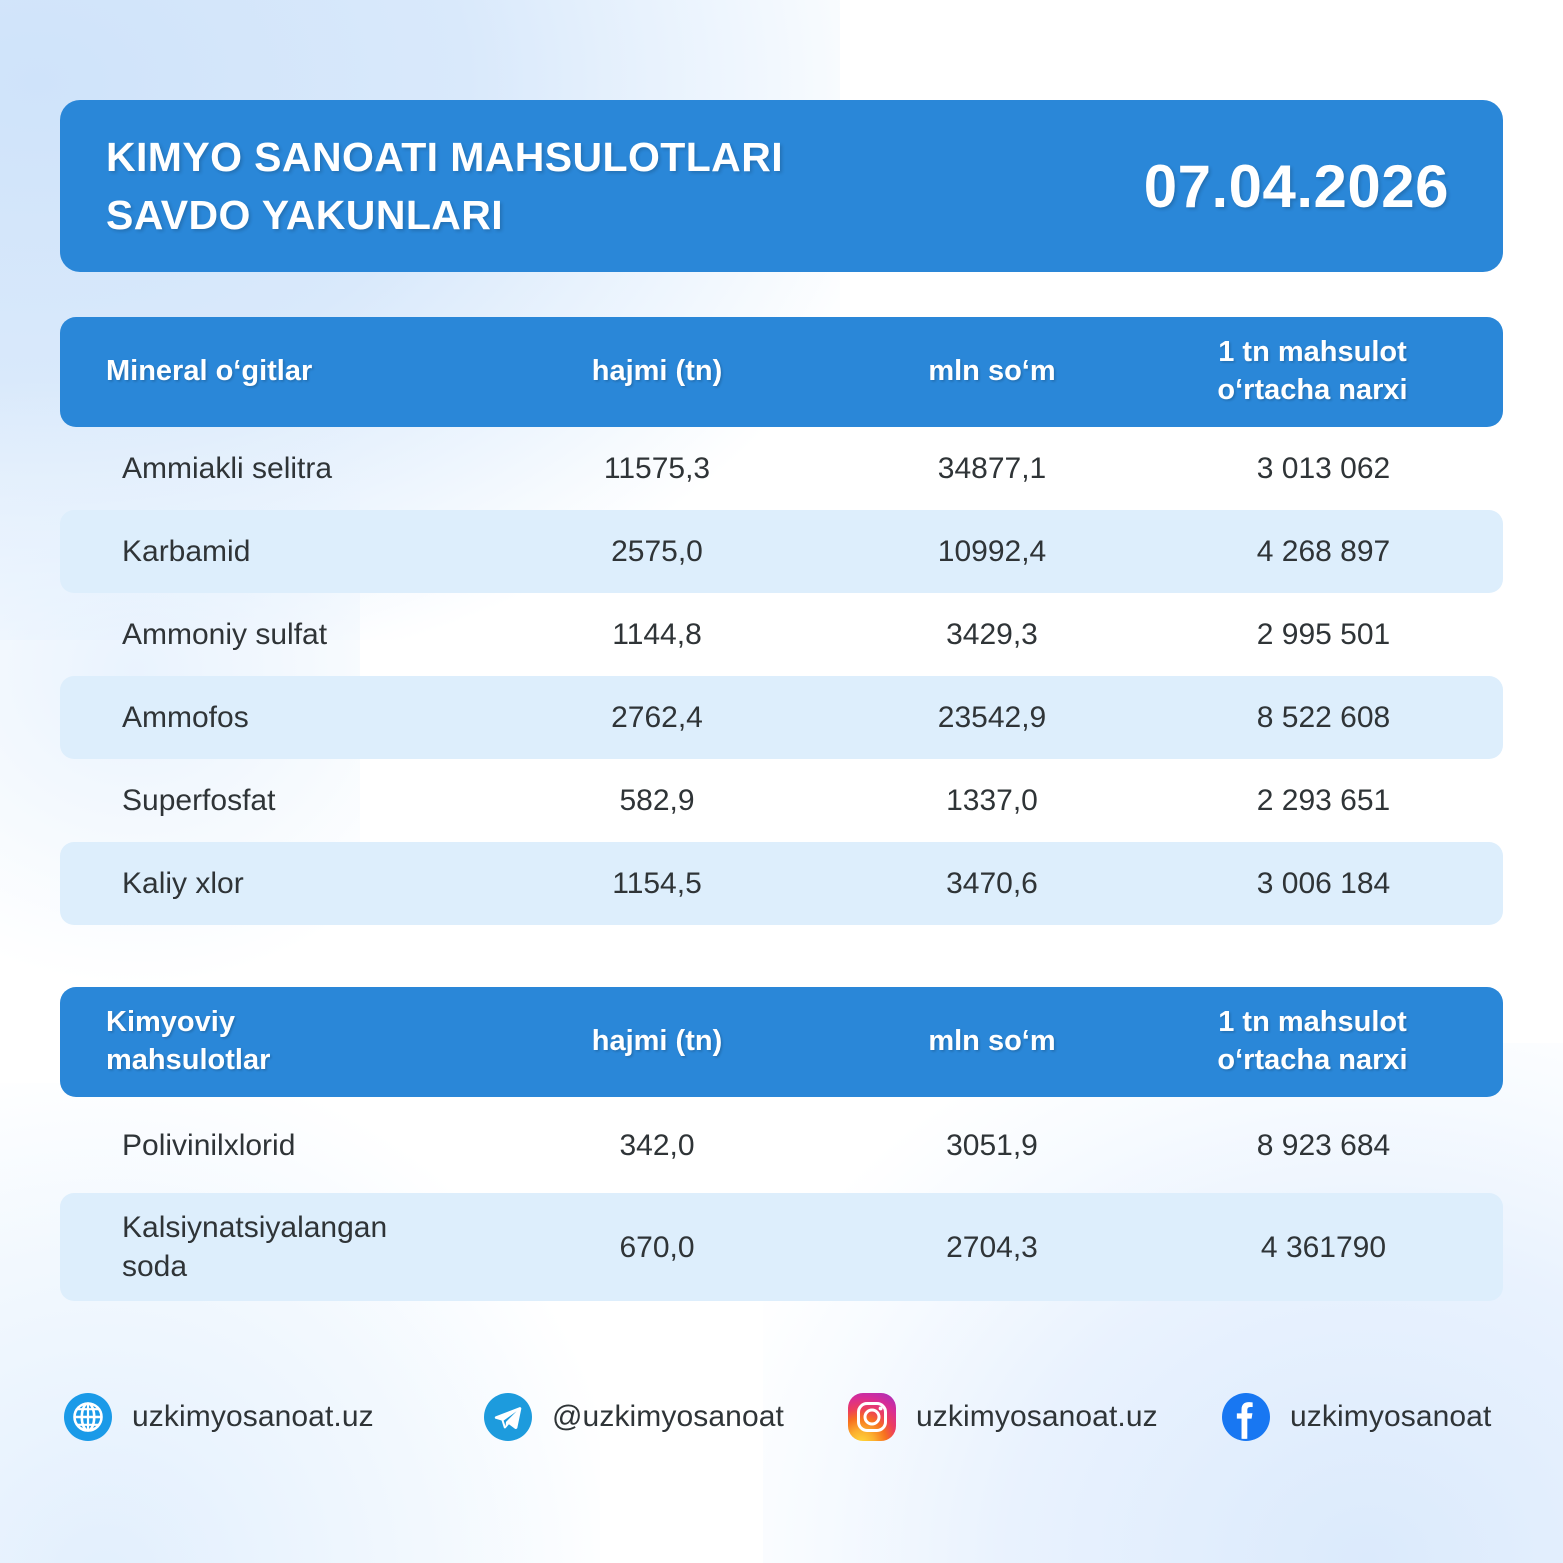  What do you see at coordinates (1296, 186) in the screenshot?
I see `report-date: 07.04.2026` at bounding box center [1296, 186].